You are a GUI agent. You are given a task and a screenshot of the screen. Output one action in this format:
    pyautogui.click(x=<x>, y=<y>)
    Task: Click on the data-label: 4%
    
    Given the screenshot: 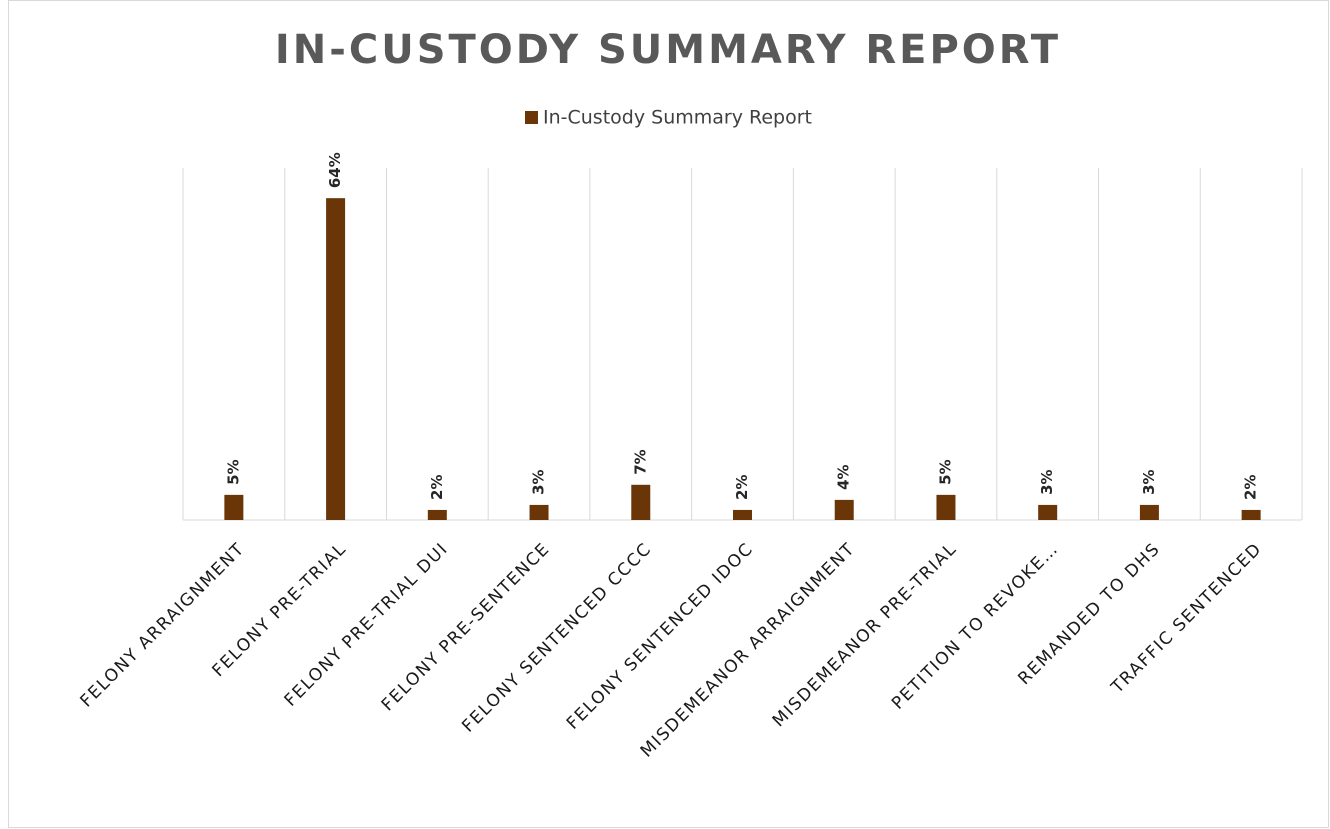 What is the action you would take?
    pyautogui.click(x=844, y=476)
    